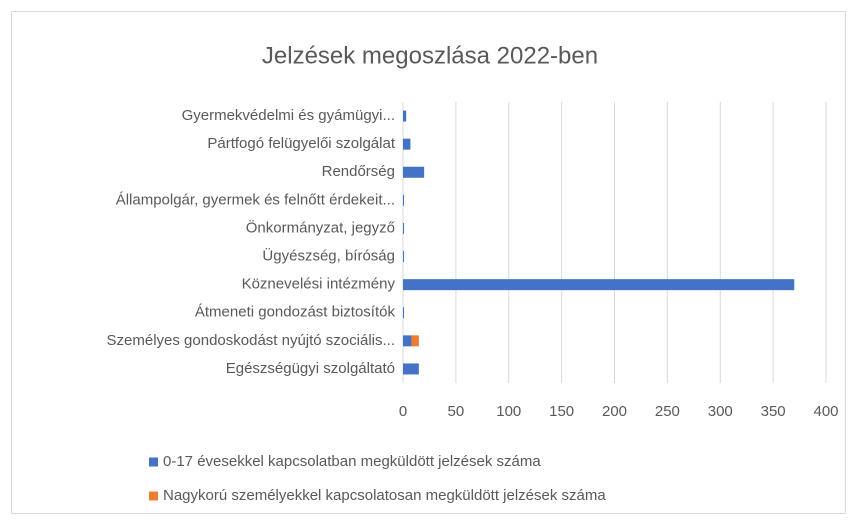  Describe the element at coordinates (319, 284) in the screenshot. I see `y-tick-label: Köznevelési intézmény` at that location.